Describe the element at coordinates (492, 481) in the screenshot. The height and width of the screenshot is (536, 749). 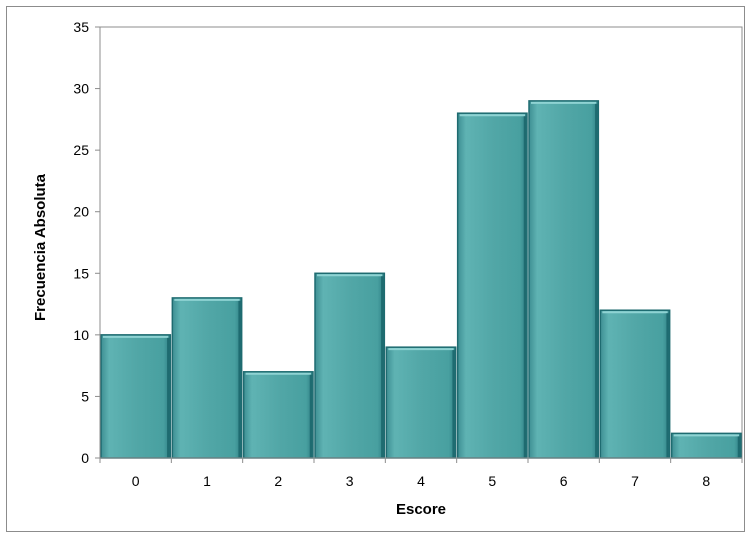
I see `x-tick-label: 5` at that location.